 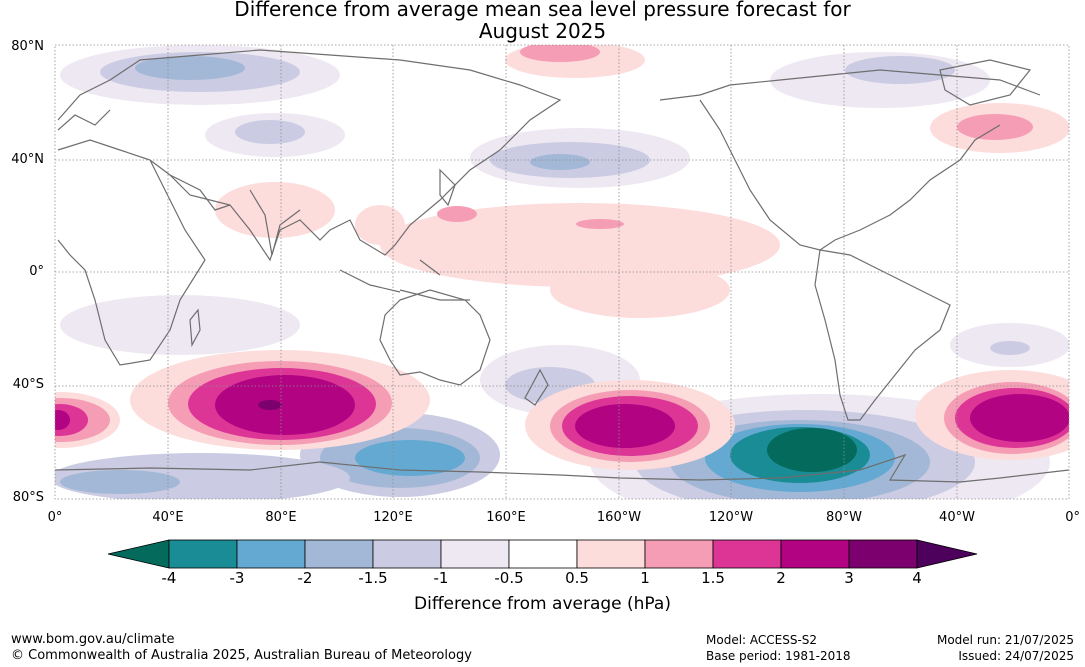 I want to click on lat-label-0: 0°, so click(x=36, y=271).